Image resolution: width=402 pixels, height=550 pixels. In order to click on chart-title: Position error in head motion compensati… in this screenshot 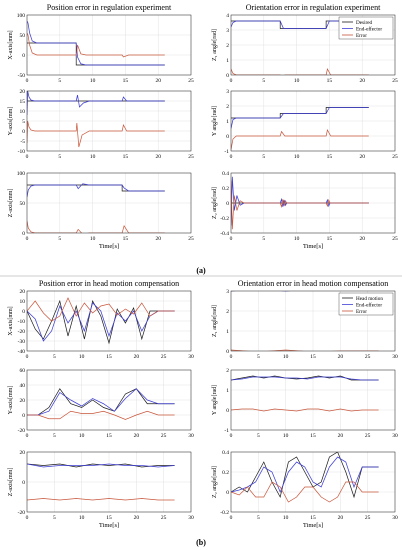, I will do `click(109, 283)`.